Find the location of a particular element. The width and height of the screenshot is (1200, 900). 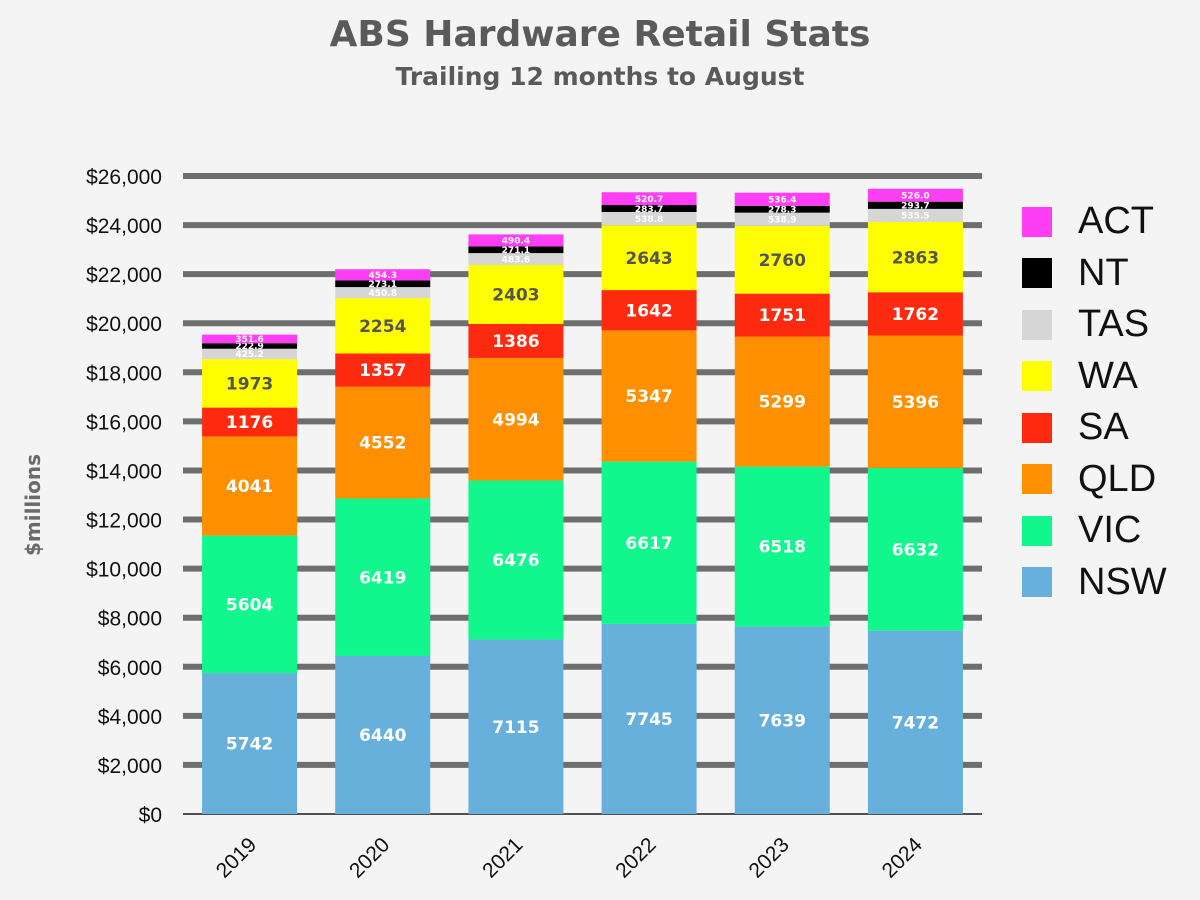

data-label: 6617 is located at coordinates (648, 544).